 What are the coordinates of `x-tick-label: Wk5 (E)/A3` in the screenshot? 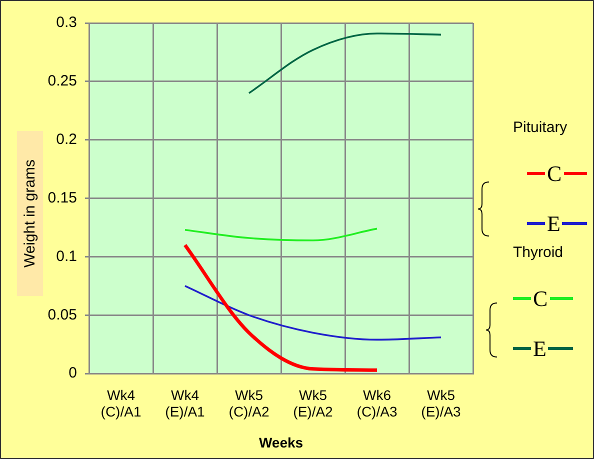 It's located at (441, 403).